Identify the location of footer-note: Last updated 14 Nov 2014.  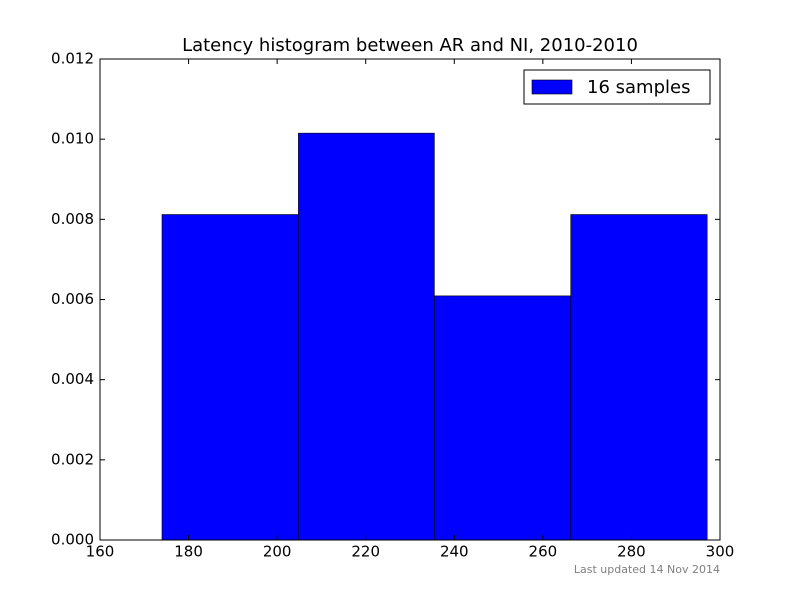
(647, 569).